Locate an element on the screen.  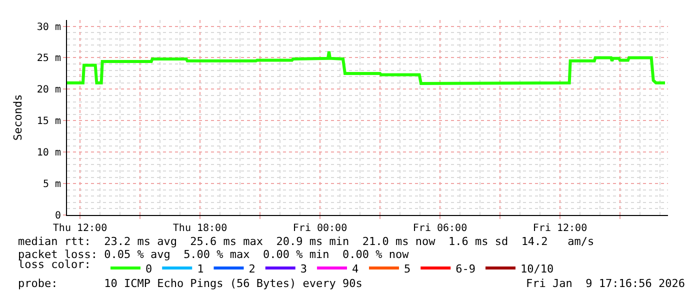
y-tick-label: 10 m is located at coordinates (48, 153).